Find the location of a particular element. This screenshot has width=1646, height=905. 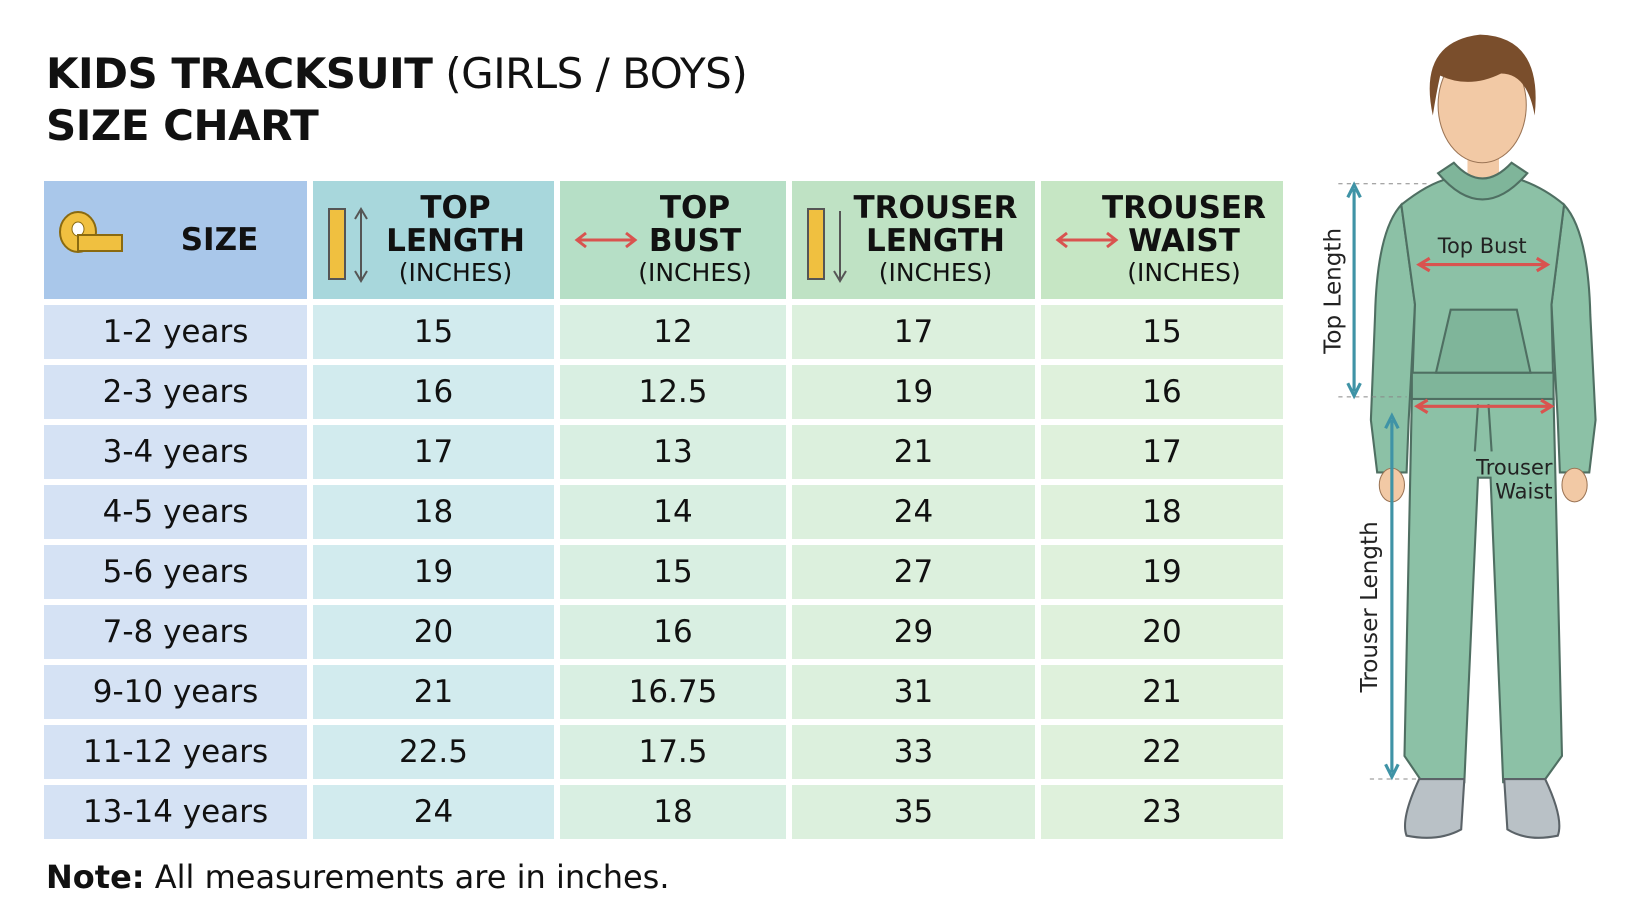

value-cell: 33 is located at coordinates (913, 752).